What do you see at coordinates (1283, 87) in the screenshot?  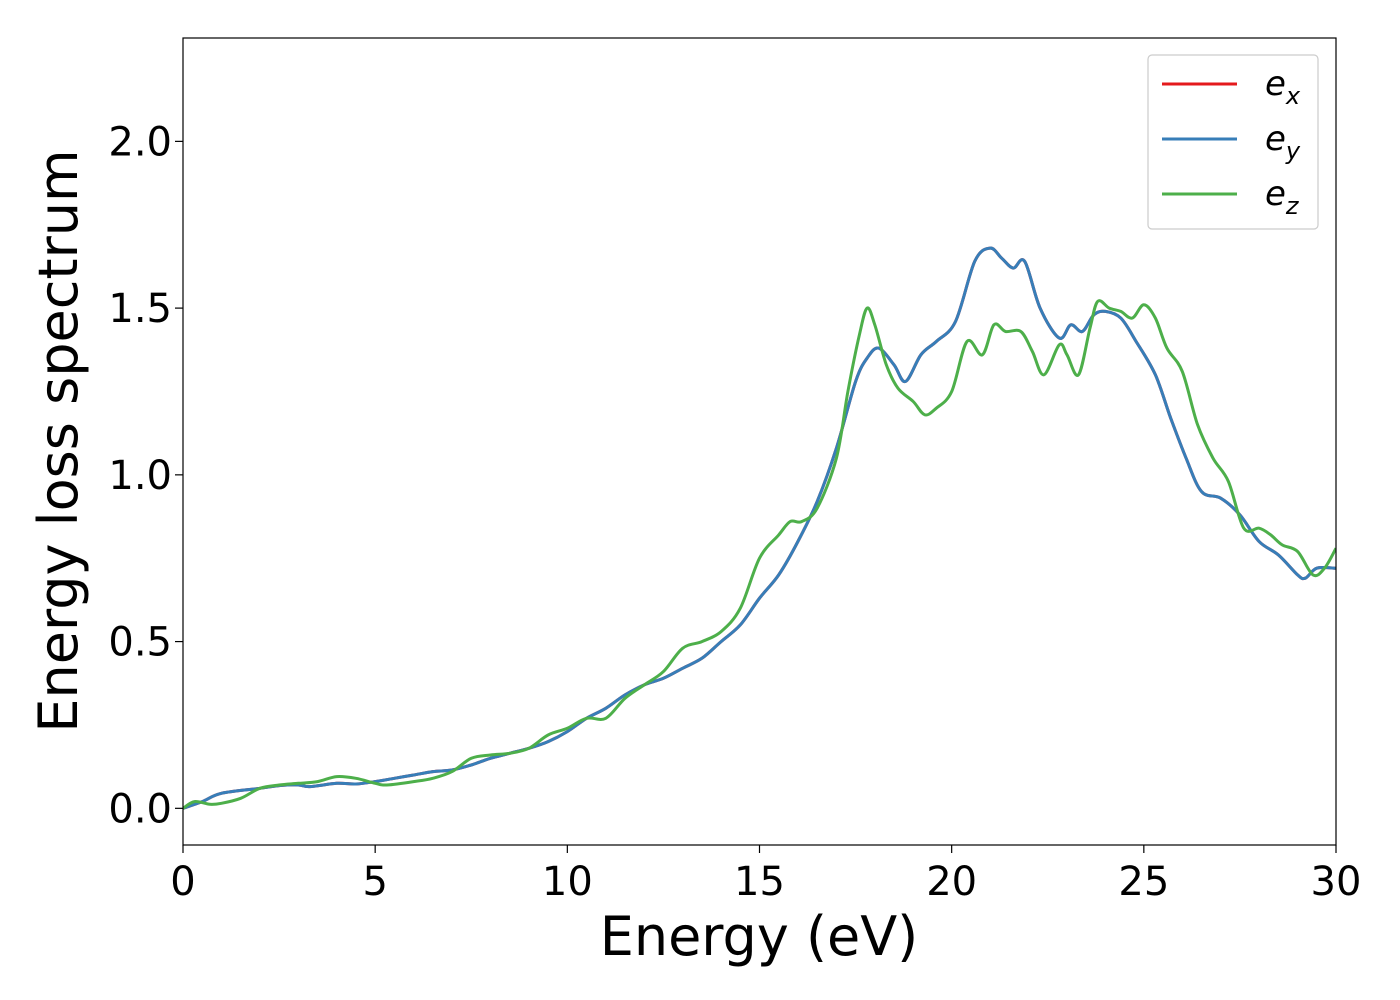 I see `legend-label-ex: ex` at bounding box center [1283, 87].